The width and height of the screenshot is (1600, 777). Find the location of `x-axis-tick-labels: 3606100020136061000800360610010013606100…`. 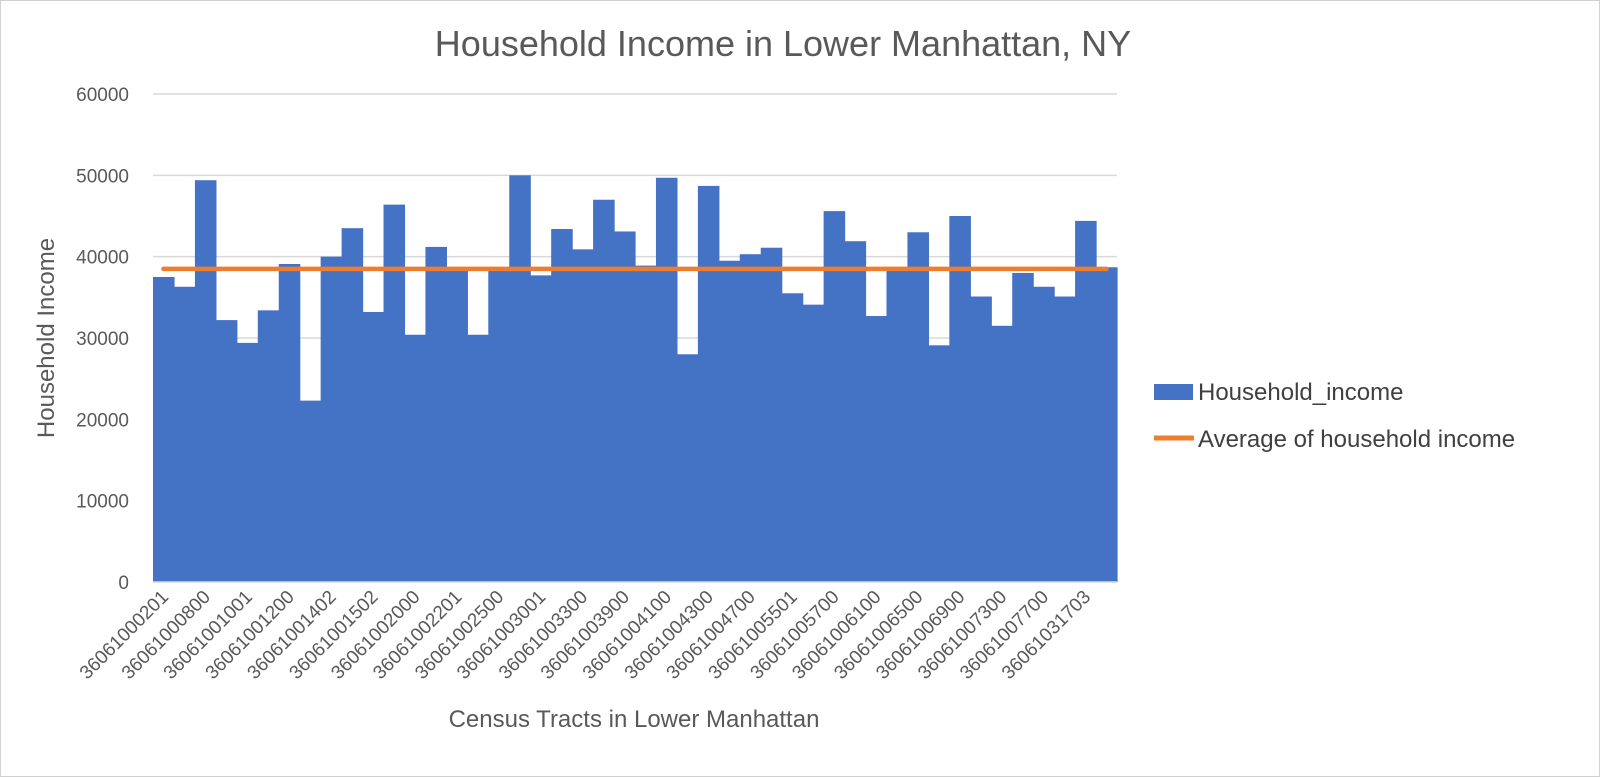

x-axis-tick-labels: 3606100020136061000800360610010013606100… is located at coordinates (585, 635).